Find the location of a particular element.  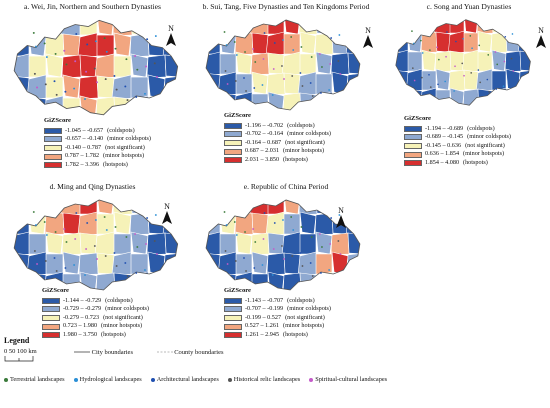

legend-range: -0.729 – -0.279 is located at coordinates (82, 309).